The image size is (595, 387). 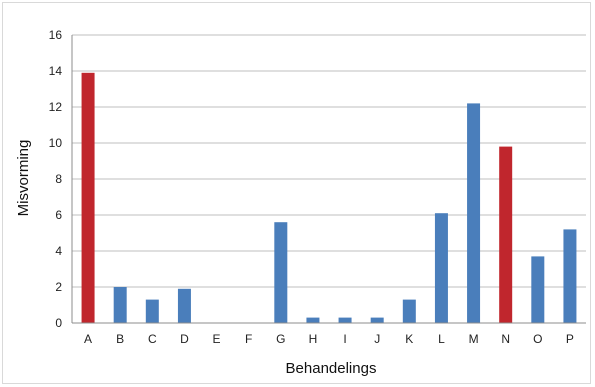 I want to click on y-tick-labels: 0 2 4 6 8 10 12 14 16, so click(x=56, y=179).